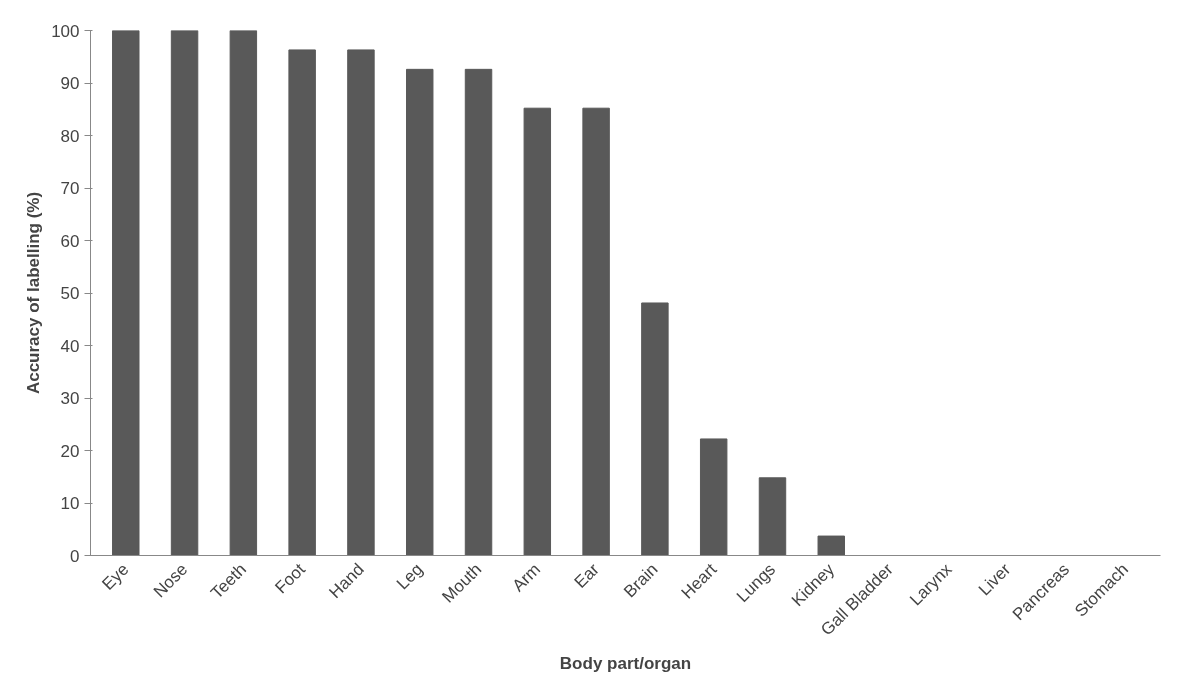 This screenshot has height=680, width=1204. What do you see at coordinates (625, 664) in the screenshot?
I see `x-axis-title: Body part/organ` at bounding box center [625, 664].